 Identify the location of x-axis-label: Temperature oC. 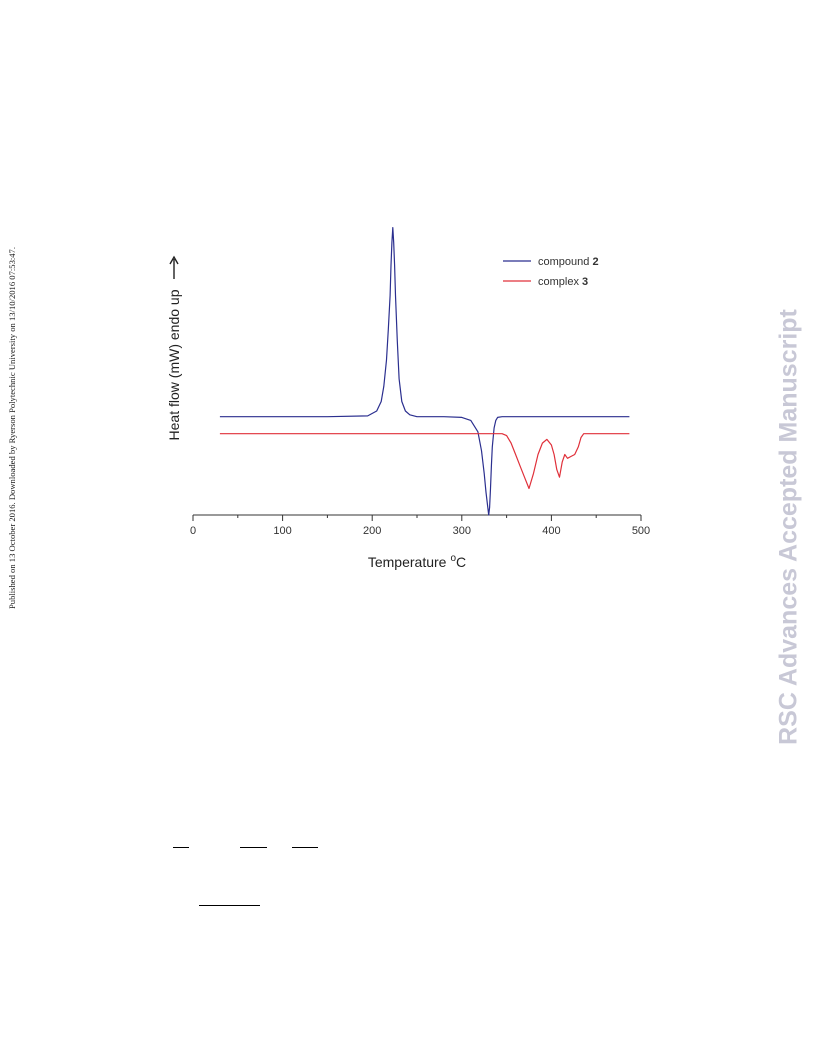
(417, 561).